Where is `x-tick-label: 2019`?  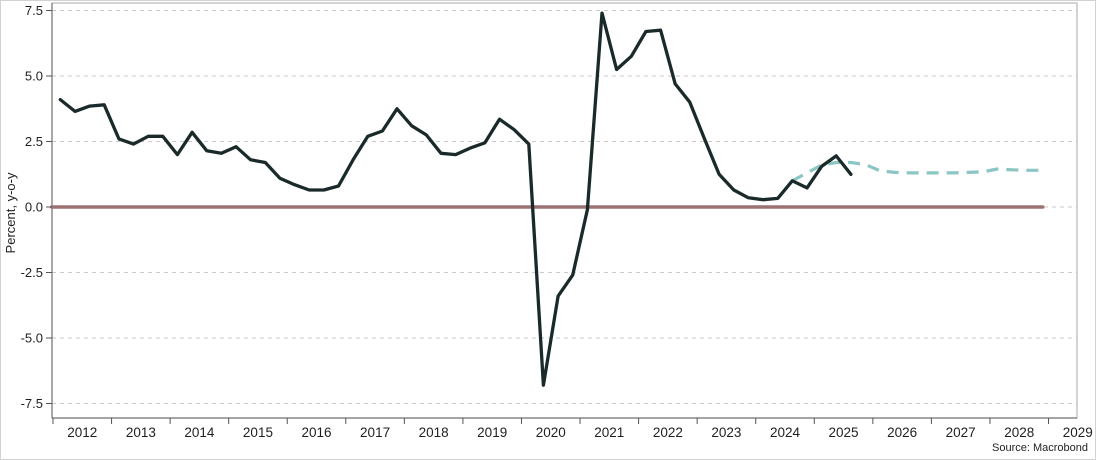 x-tick-label: 2019 is located at coordinates (492, 432).